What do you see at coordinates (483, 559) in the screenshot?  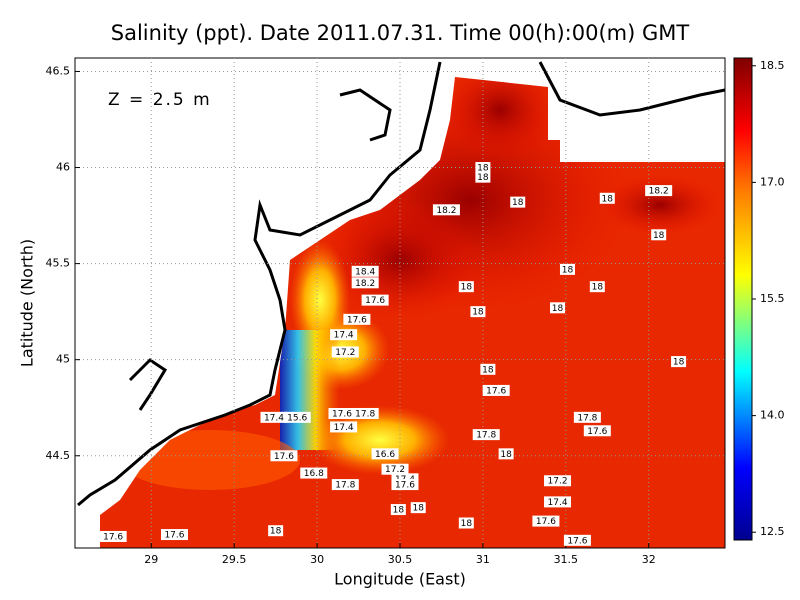 I see `x-tick-label: 31` at bounding box center [483, 559].